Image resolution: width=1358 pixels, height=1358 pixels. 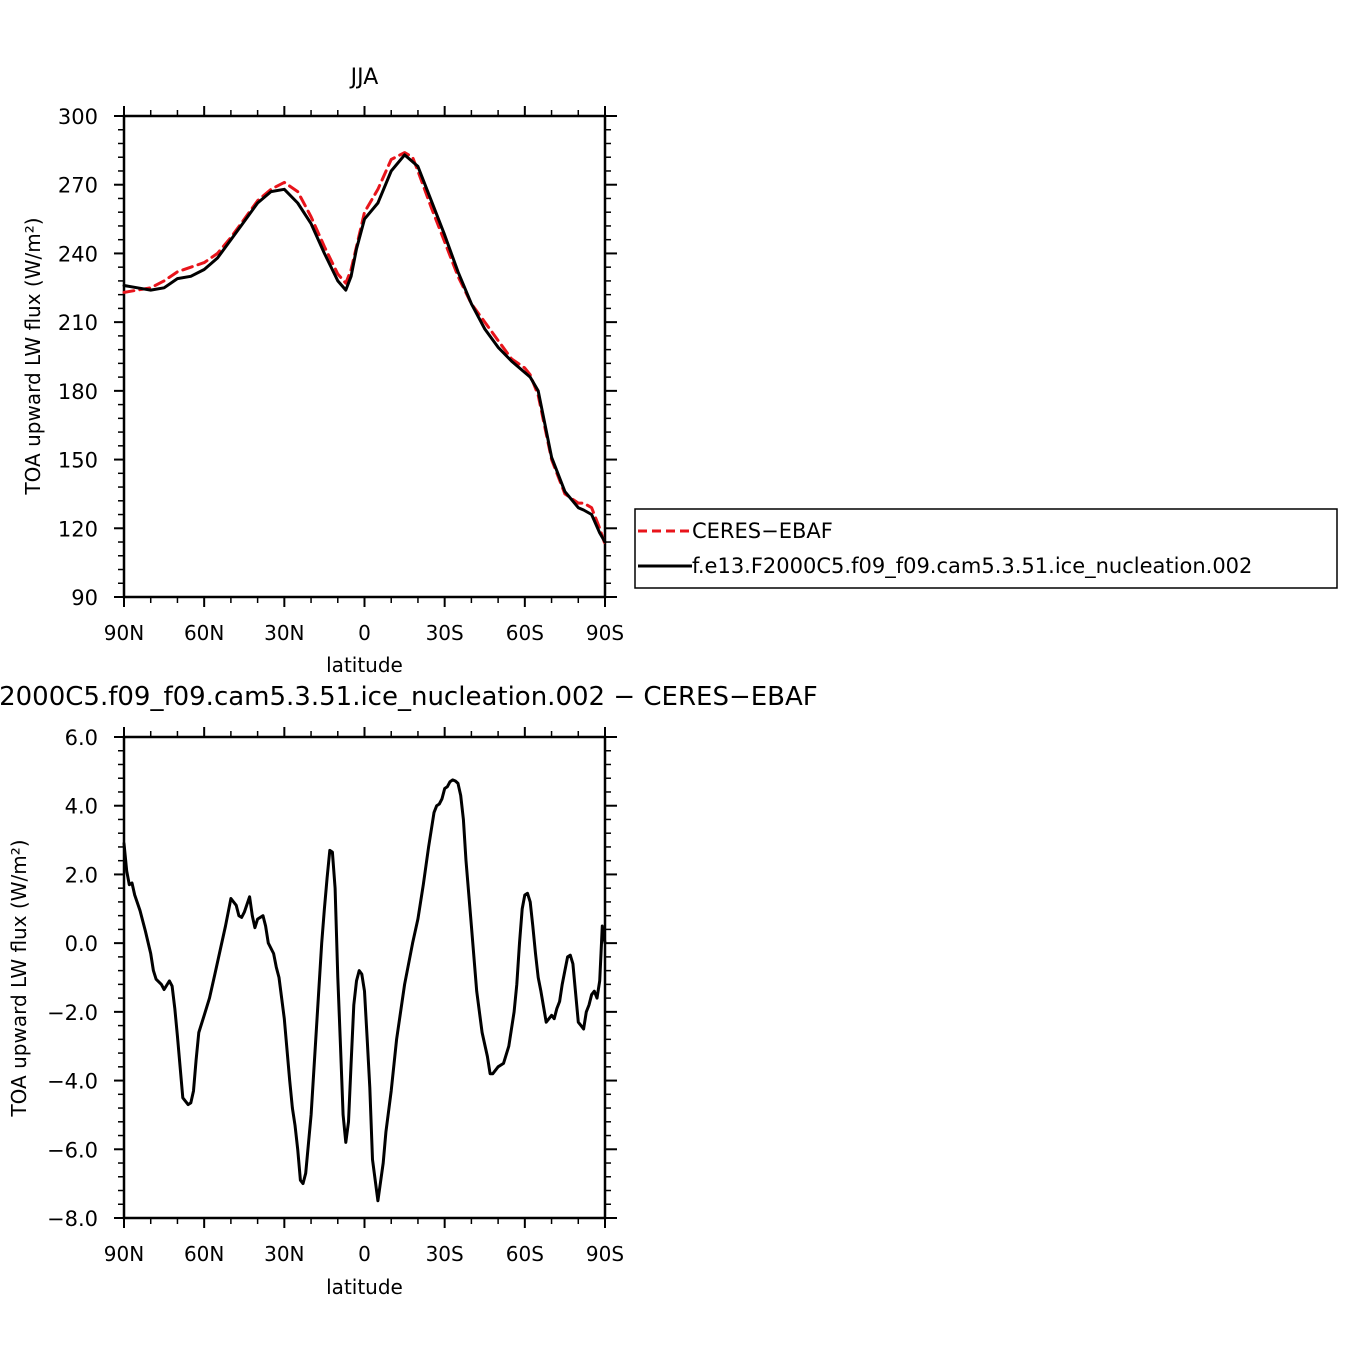 I want to click on top-x-tick-label: 60N, so click(x=204, y=633).